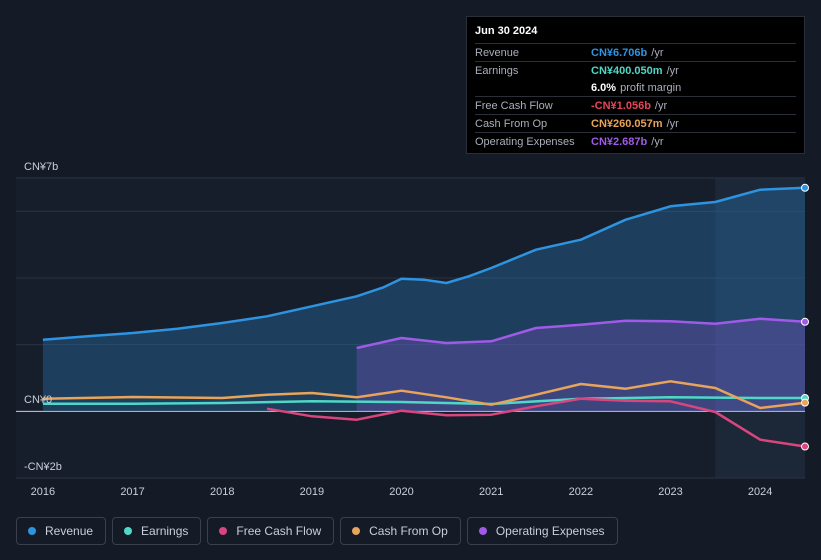 This screenshot has height=560, width=821. I want to click on tooltip-row: Cash From Op CN¥260.057m/yr, so click(635, 123).